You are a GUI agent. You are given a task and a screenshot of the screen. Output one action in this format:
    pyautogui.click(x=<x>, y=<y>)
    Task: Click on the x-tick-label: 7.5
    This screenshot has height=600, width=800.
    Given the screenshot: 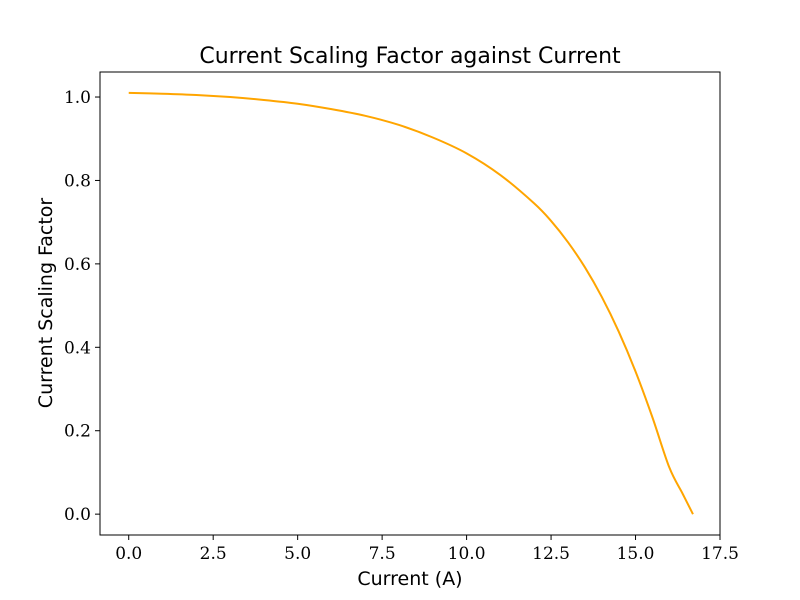 What is the action you would take?
    pyautogui.click(x=382, y=554)
    